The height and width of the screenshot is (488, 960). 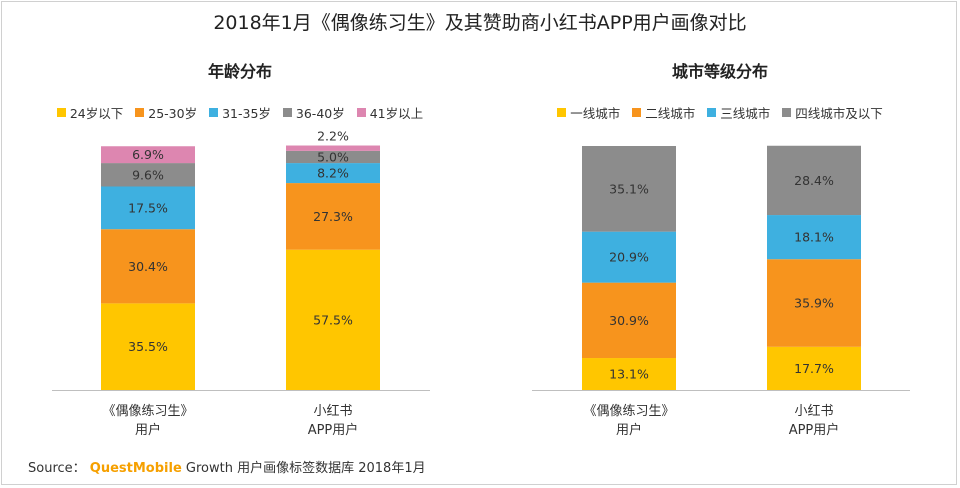 I want to click on legend-item: 25-30岁, so click(x=166, y=112).